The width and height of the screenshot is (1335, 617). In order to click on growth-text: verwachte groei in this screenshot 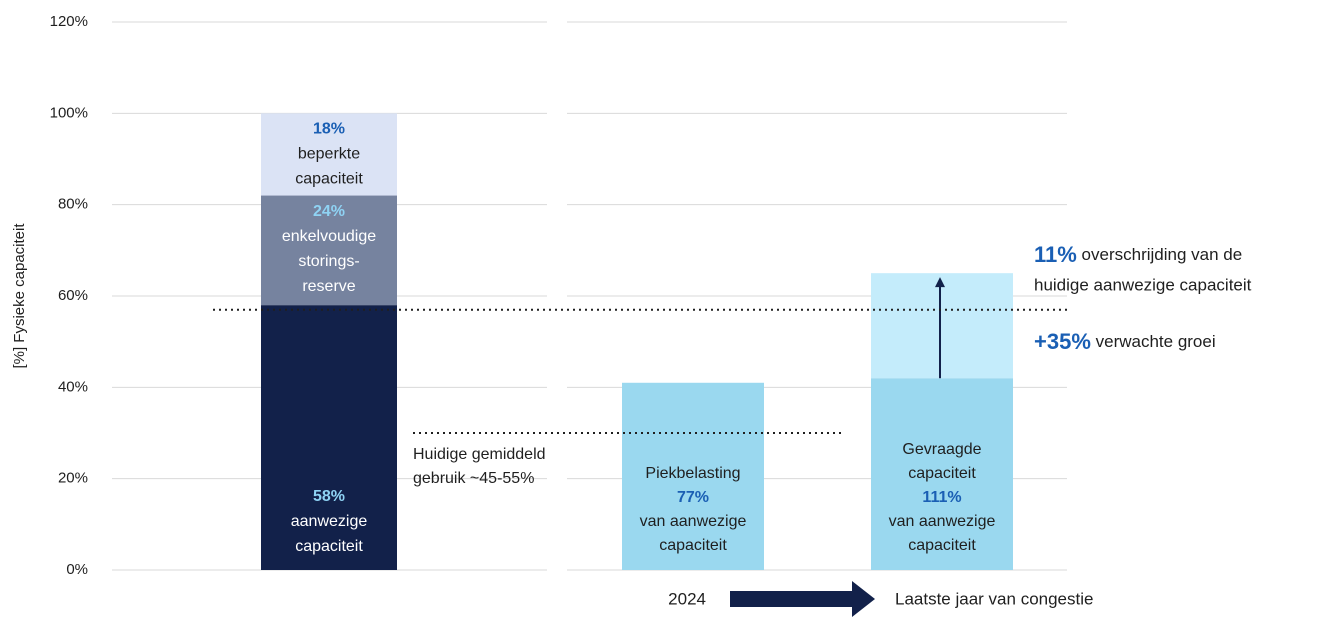, I will do `click(1153, 341)`.